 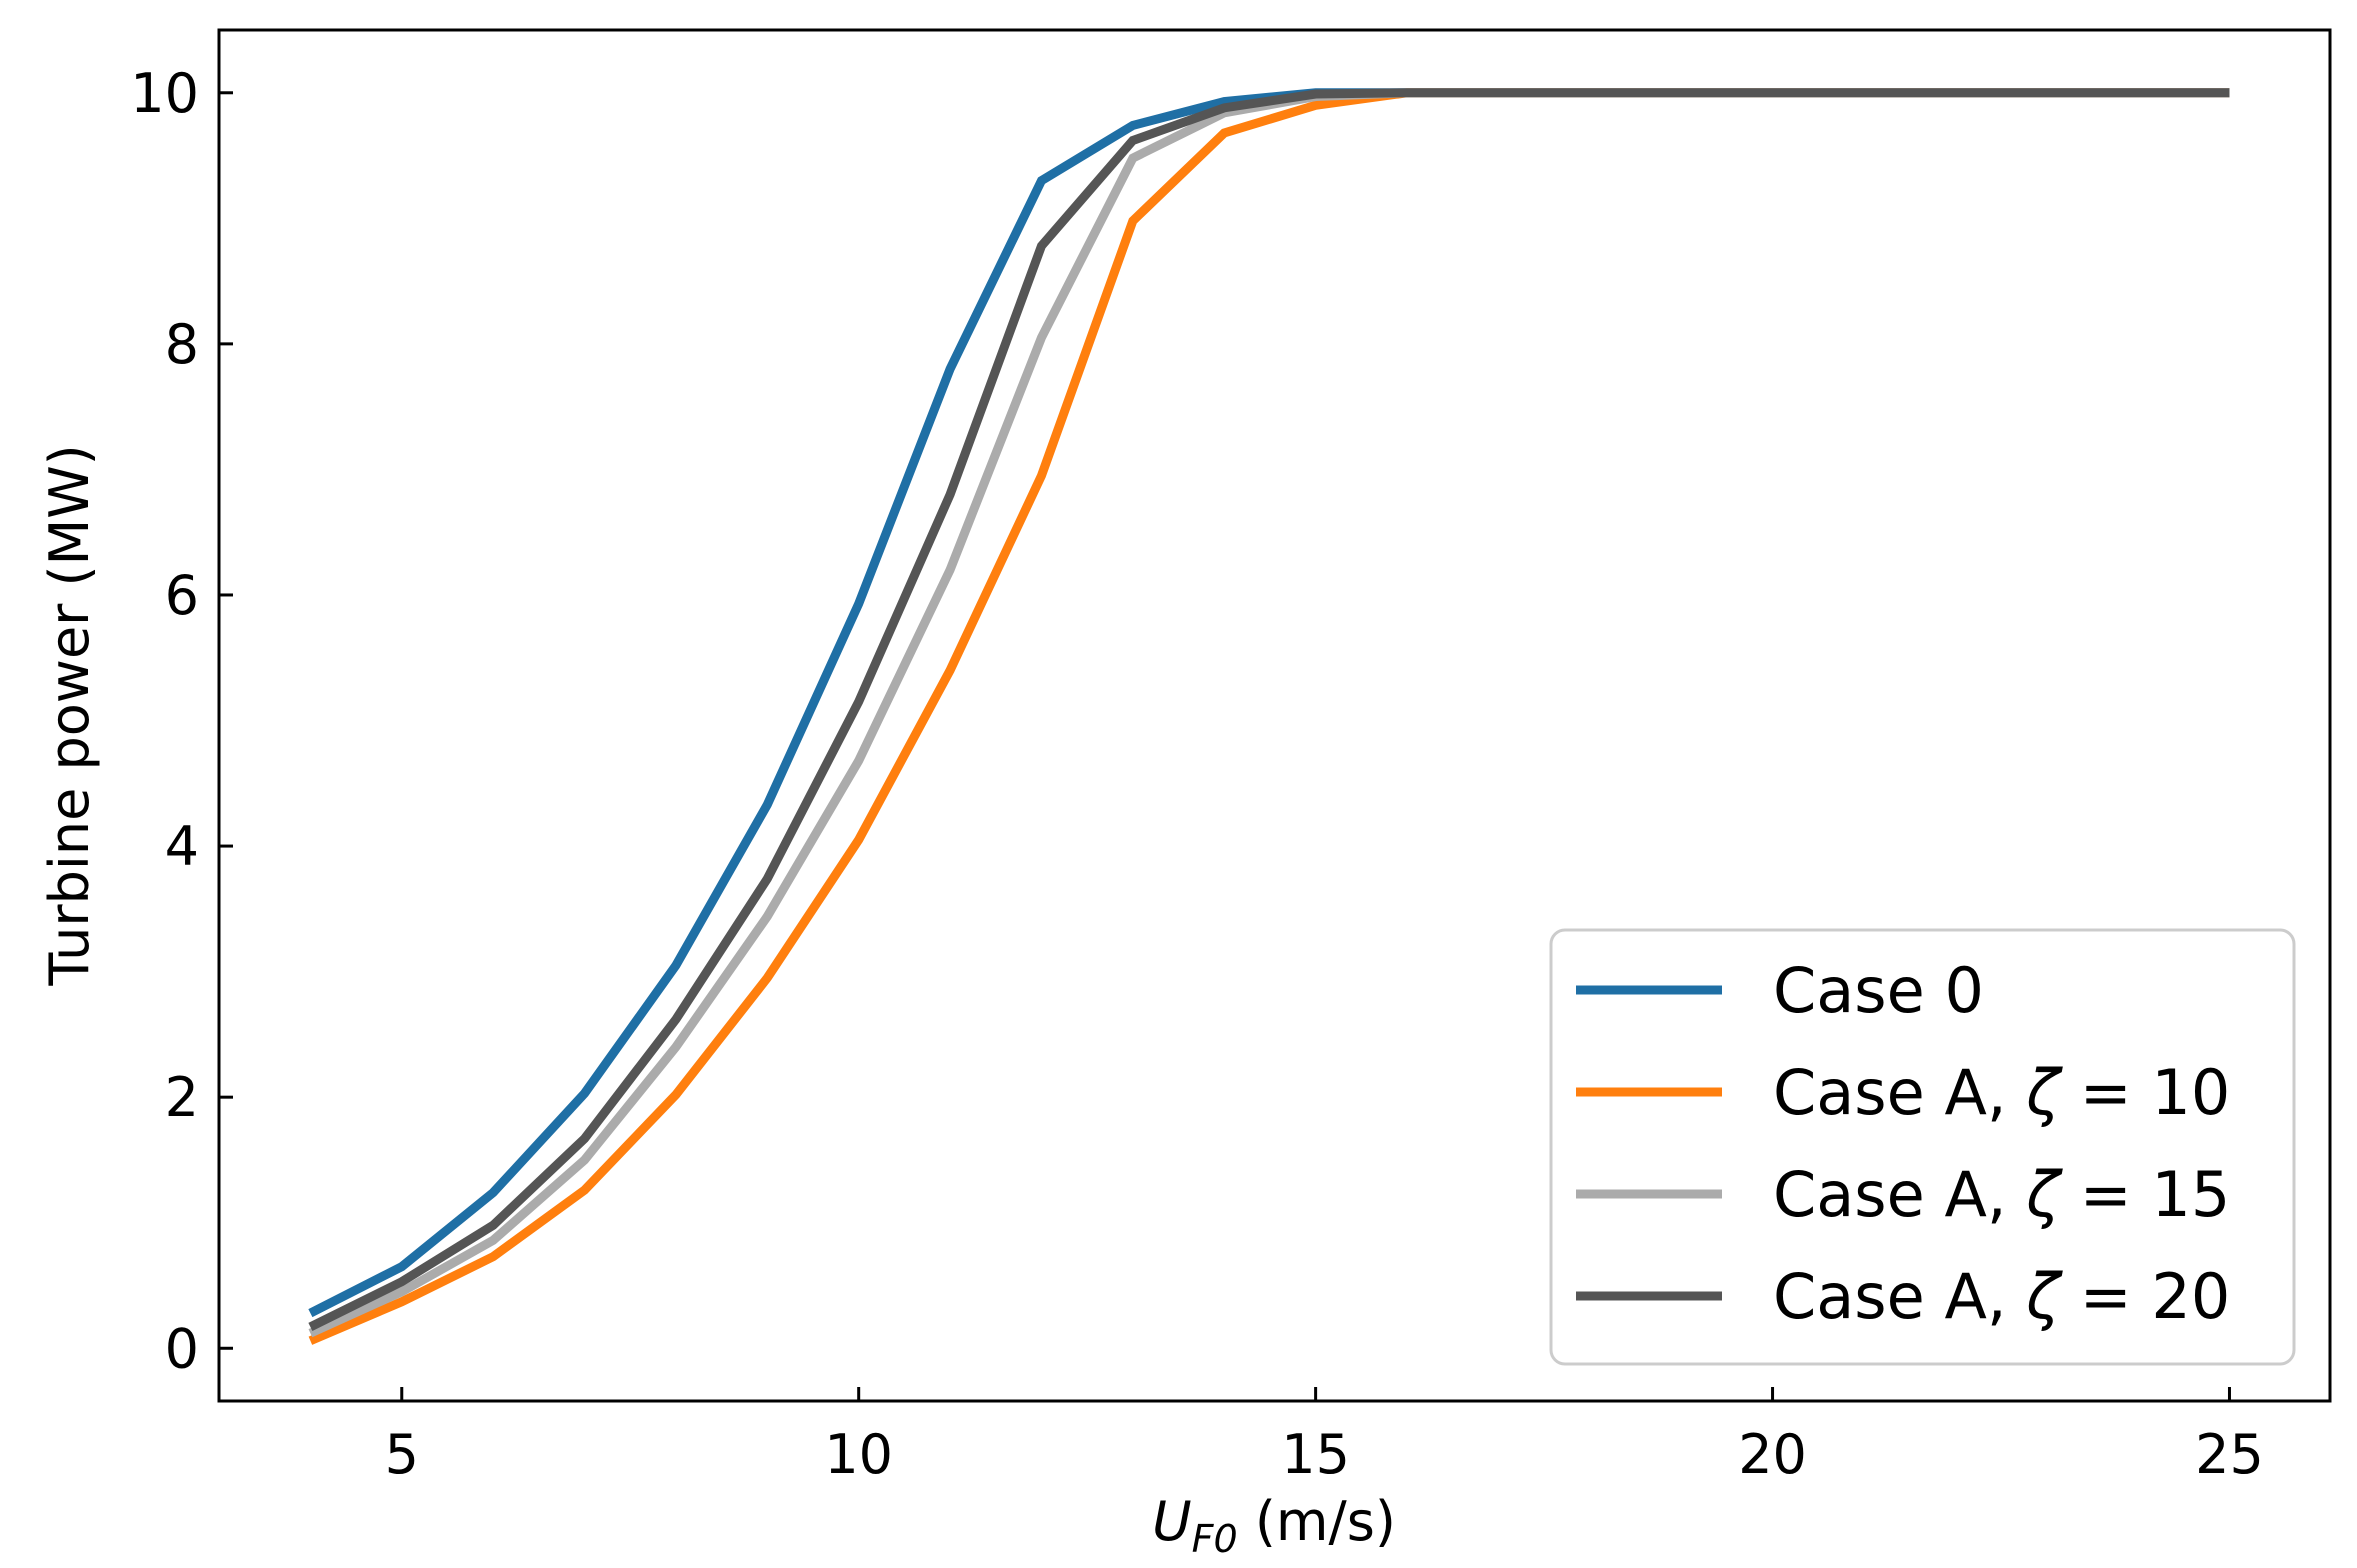 I want to click on x-axis-label: UF0 (m/s), so click(x=1274, y=1525).